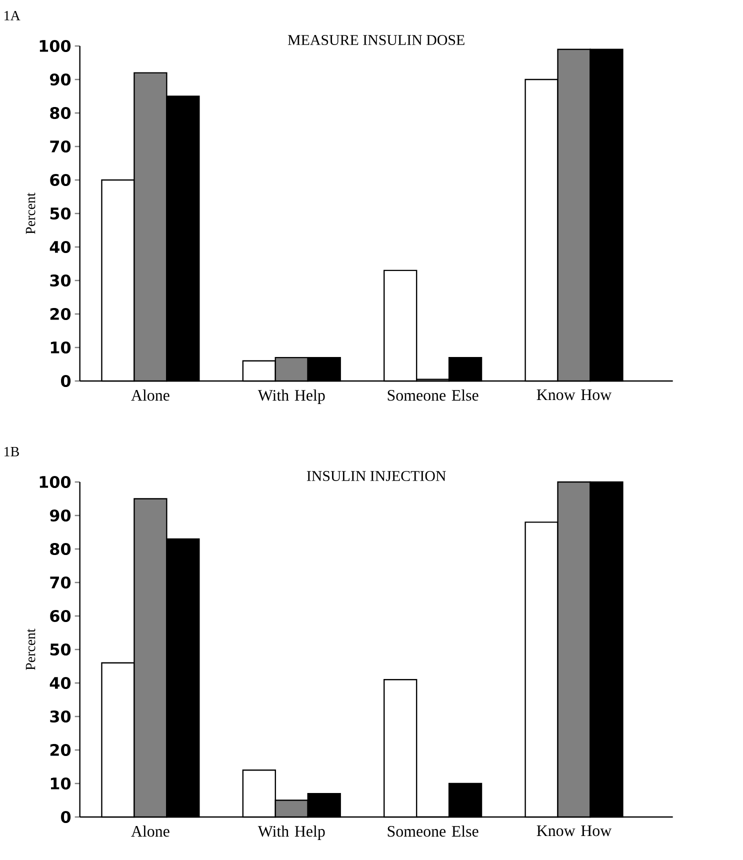 The width and height of the screenshot is (743, 860). I want to click on text: 1B, so click(11, 451).